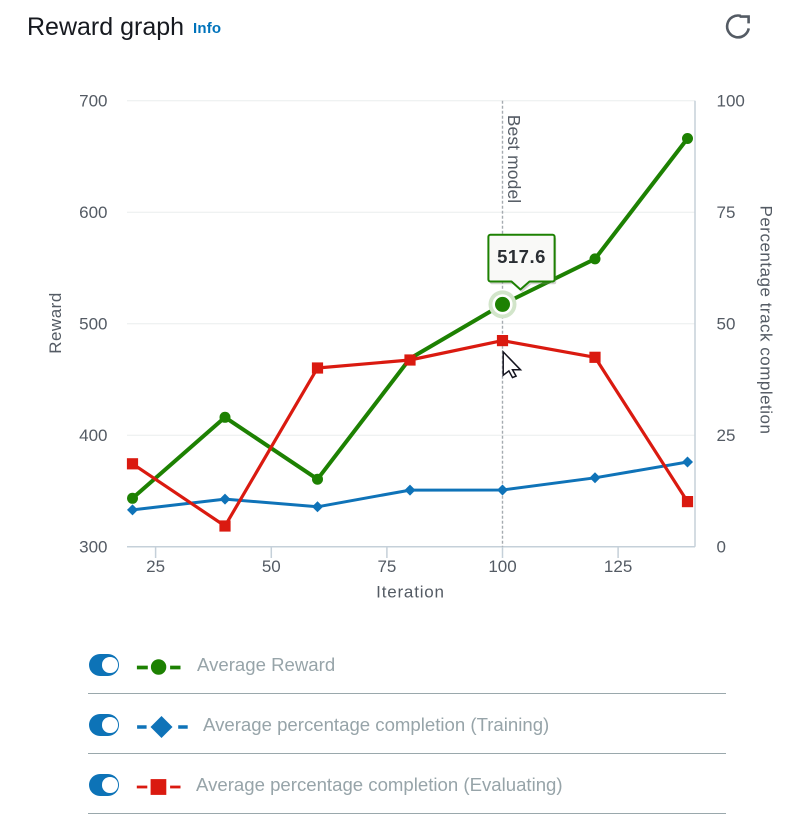 This screenshot has width=807, height=814. Describe the element at coordinates (721, 547) in the screenshot. I see `svg-text: 0` at that location.